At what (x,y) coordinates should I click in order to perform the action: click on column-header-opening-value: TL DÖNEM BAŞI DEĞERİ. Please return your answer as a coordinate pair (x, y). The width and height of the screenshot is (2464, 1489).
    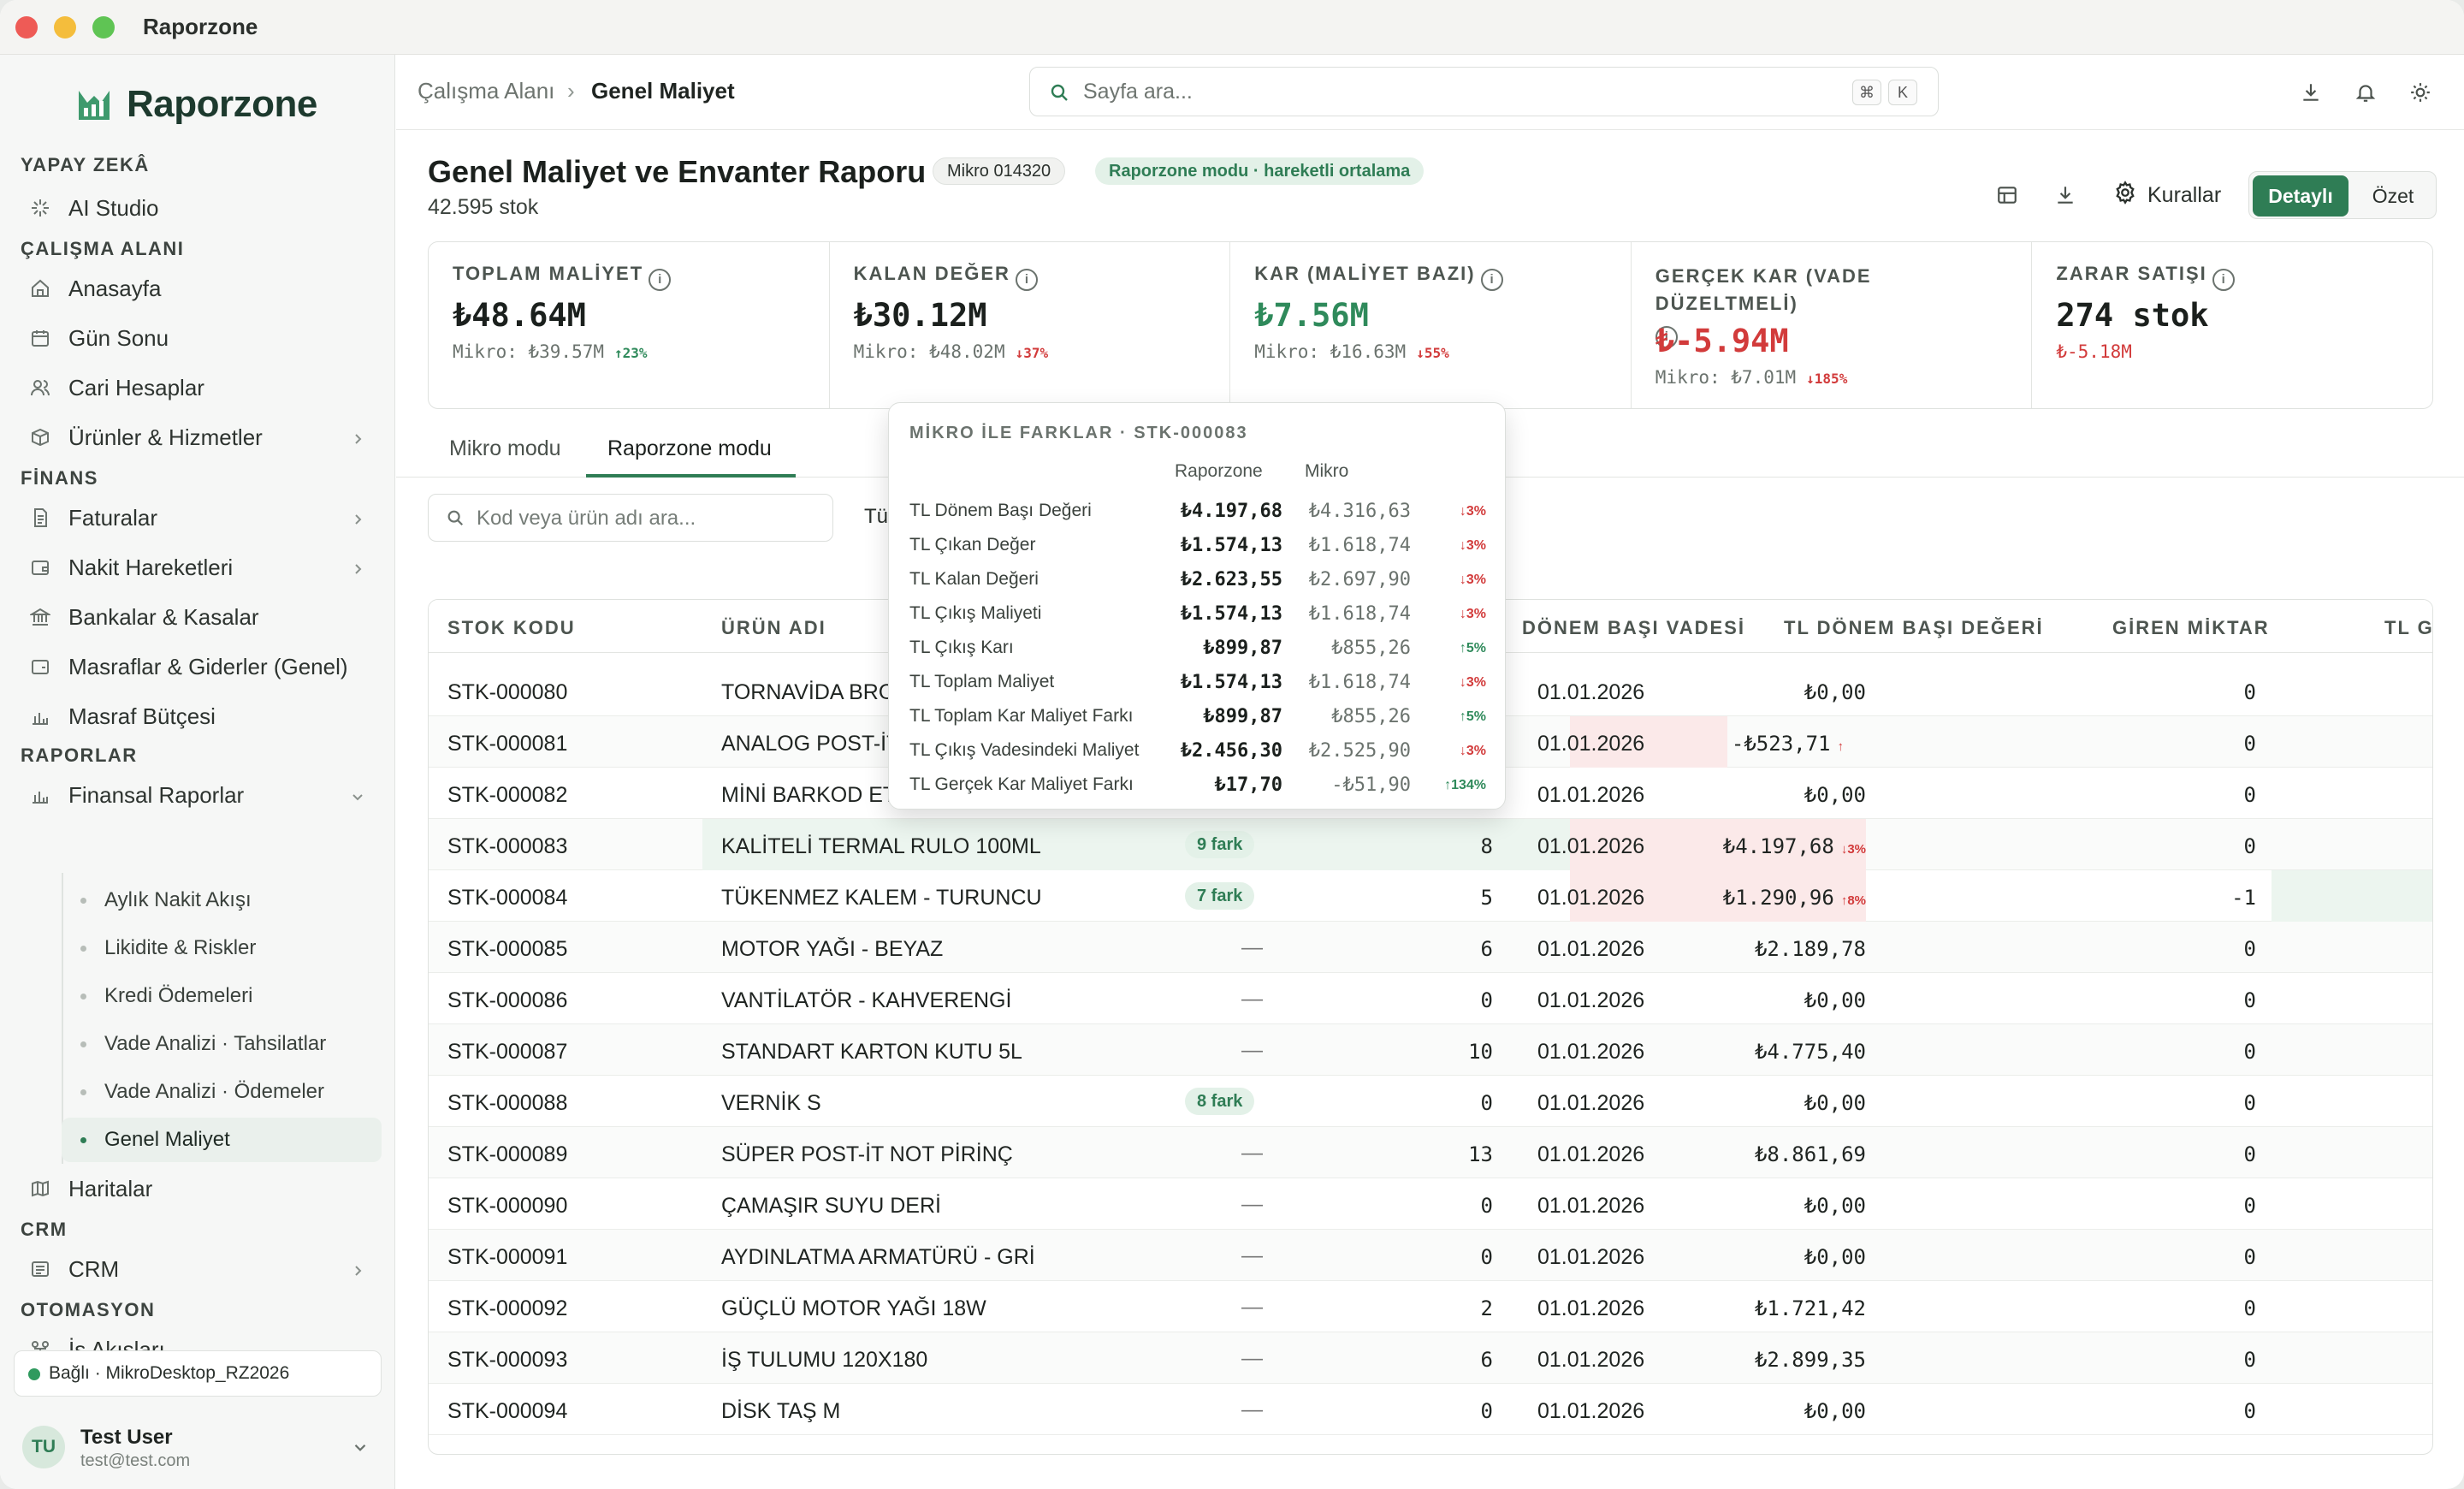
    Looking at the image, I should click on (1914, 627).